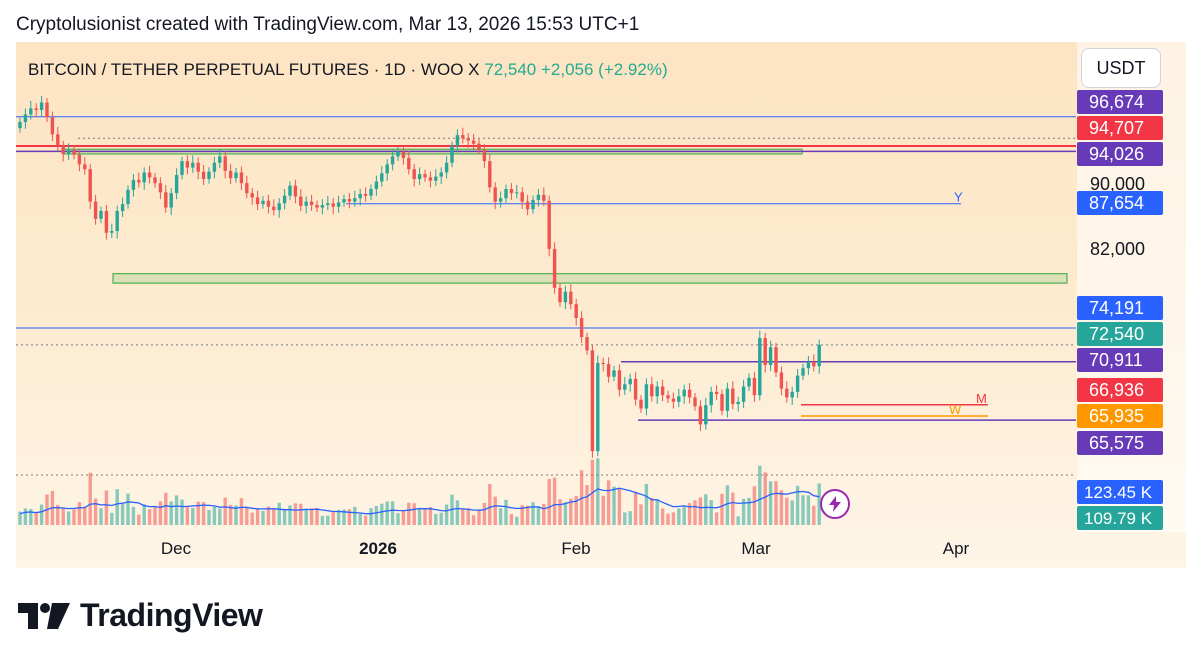 Image resolution: width=1200 pixels, height=662 pixels. I want to click on footer-brand: TradingView, so click(171, 615).